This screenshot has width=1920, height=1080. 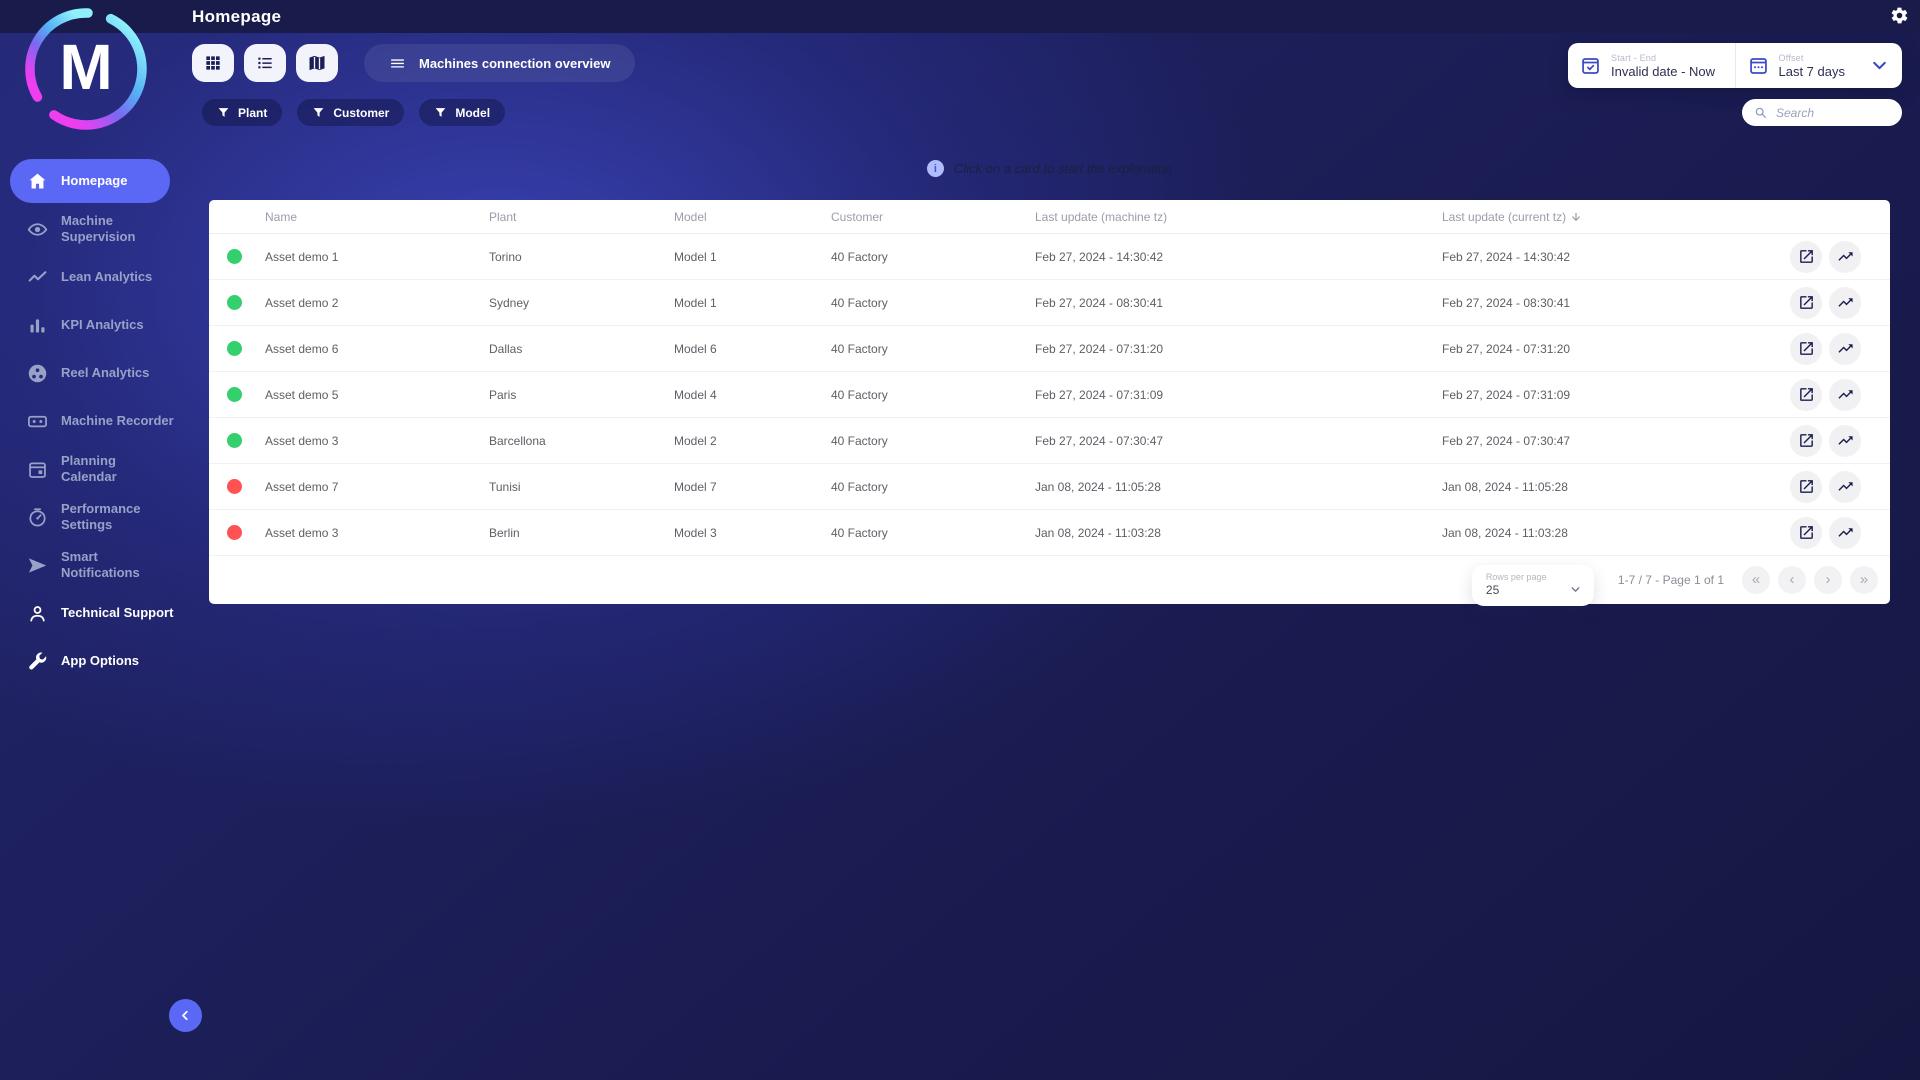 I want to click on logo-ring, so click(x=86, y=69).